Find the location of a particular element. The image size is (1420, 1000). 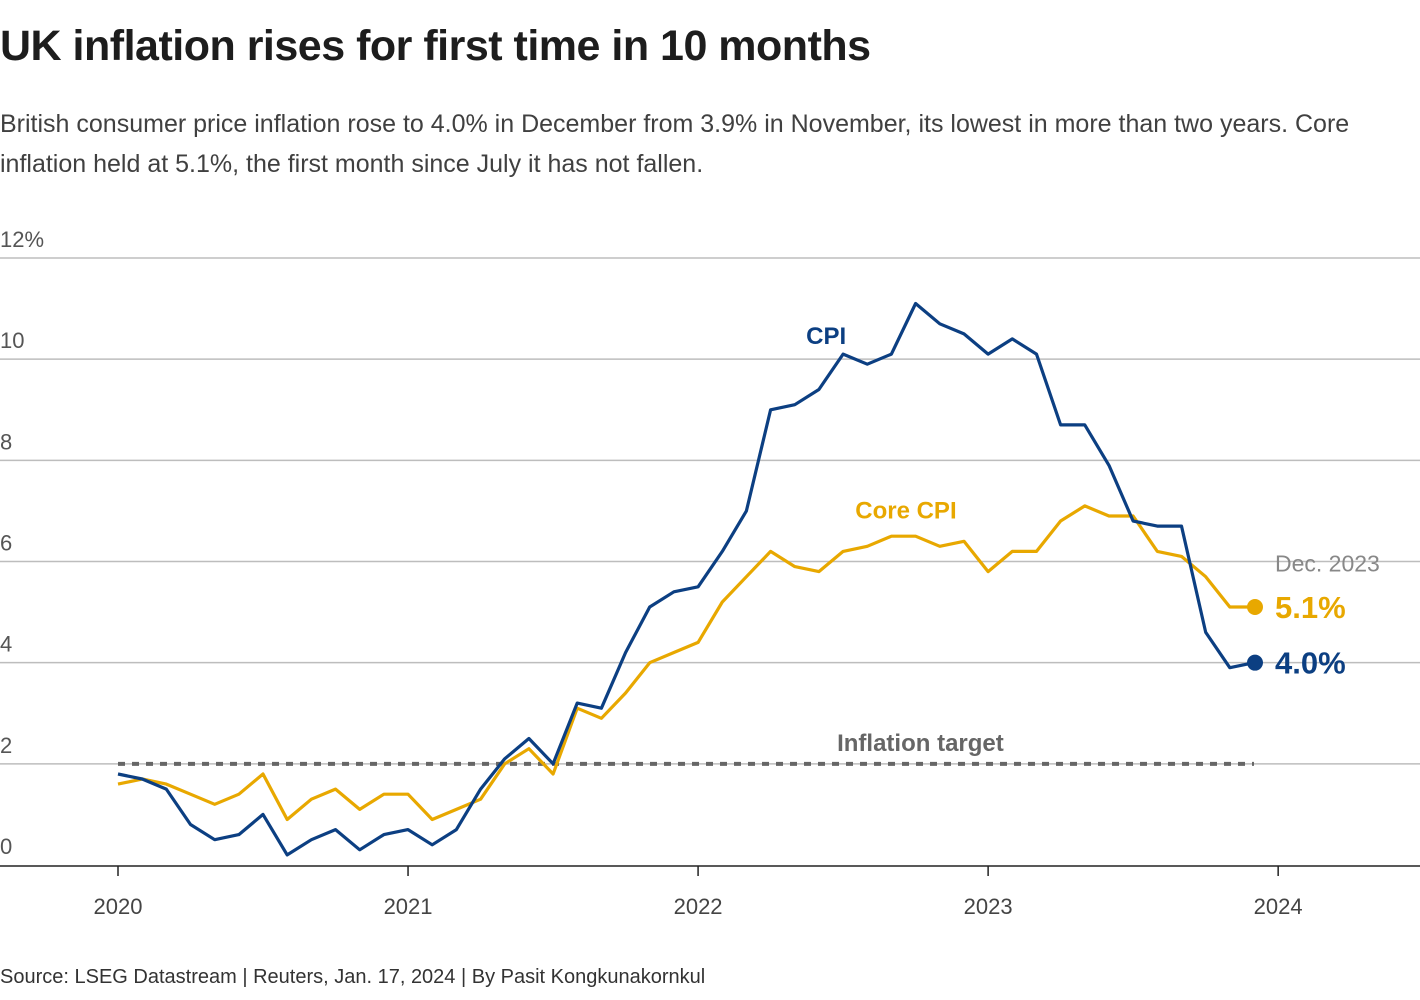

latest-date-label: Dec. 2023 is located at coordinates (1327, 564).